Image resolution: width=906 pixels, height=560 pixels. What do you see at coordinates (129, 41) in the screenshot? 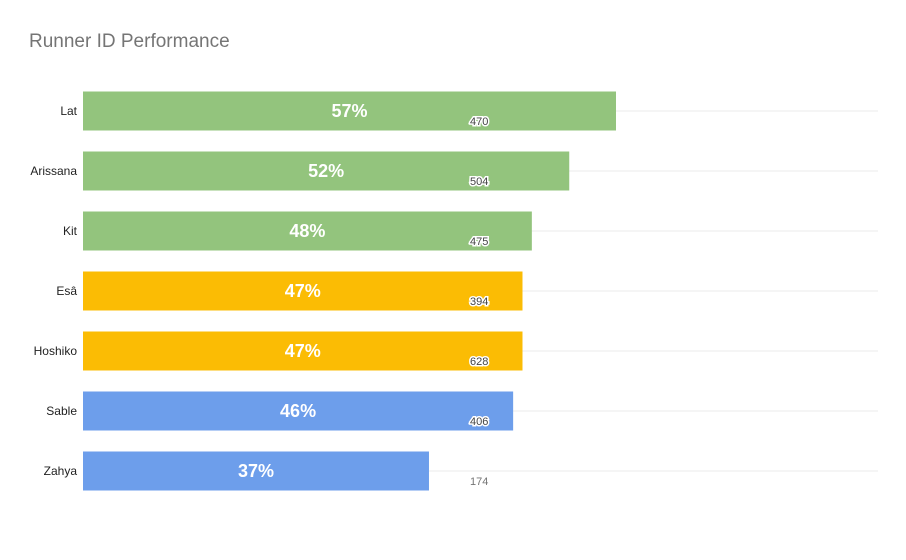
I see `chart-title: Runner ID Performance` at bounding box center [129, 41].